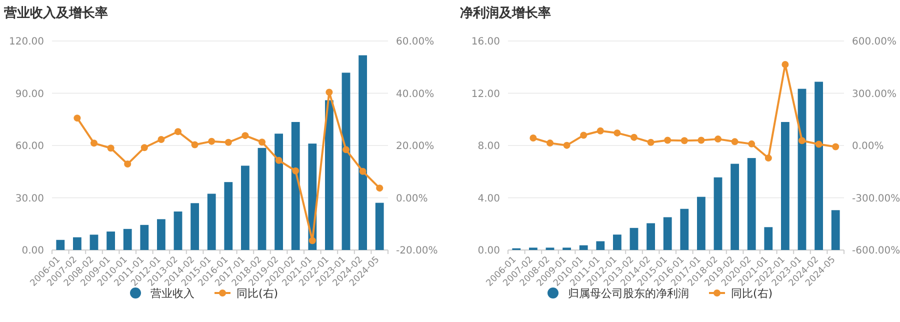  I want to click on y2-tick-label: -300.00%, so click(876, 198).